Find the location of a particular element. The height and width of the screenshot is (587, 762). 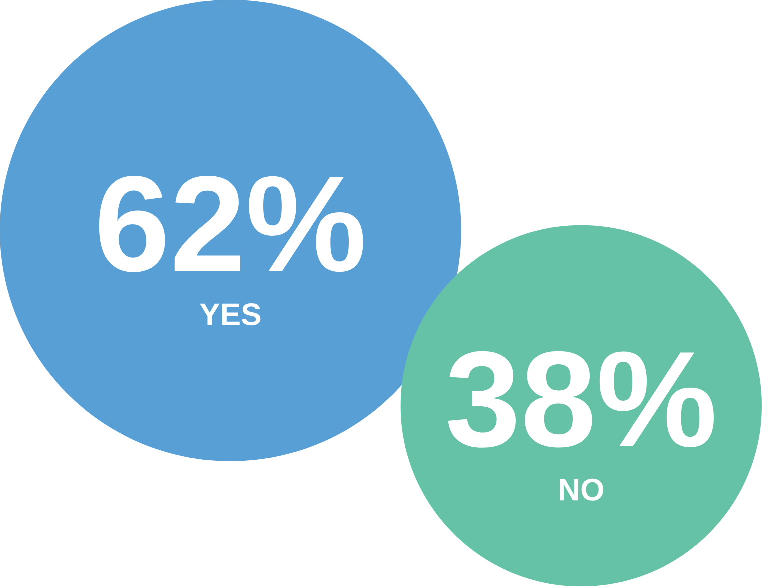

data-label: 38% is located at coordinates (581, 400).